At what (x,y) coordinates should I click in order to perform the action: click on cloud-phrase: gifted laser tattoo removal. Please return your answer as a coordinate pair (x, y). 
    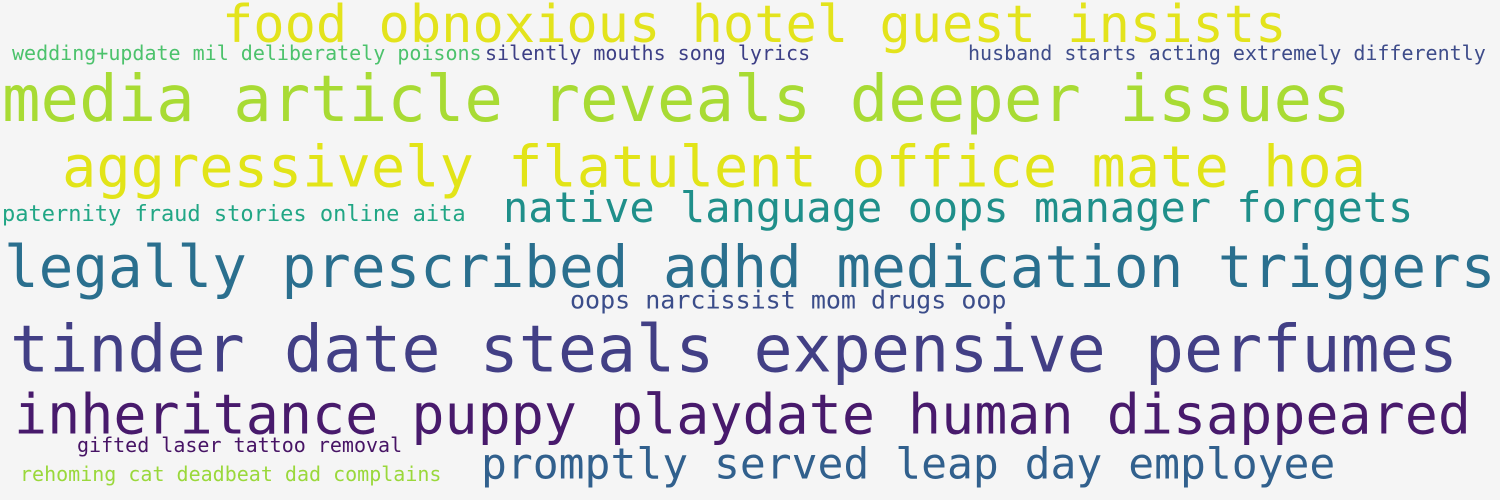
    Looking at the image, I should click on (240, 445).